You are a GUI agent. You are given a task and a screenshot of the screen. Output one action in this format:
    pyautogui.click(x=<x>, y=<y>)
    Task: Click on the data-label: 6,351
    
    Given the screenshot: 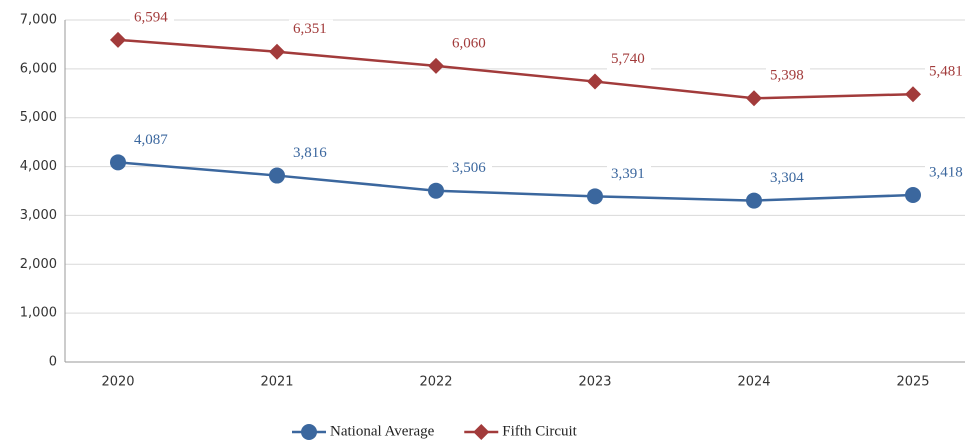 What is the action you would take?
    pyautogui.click(x=310, y=29)
    